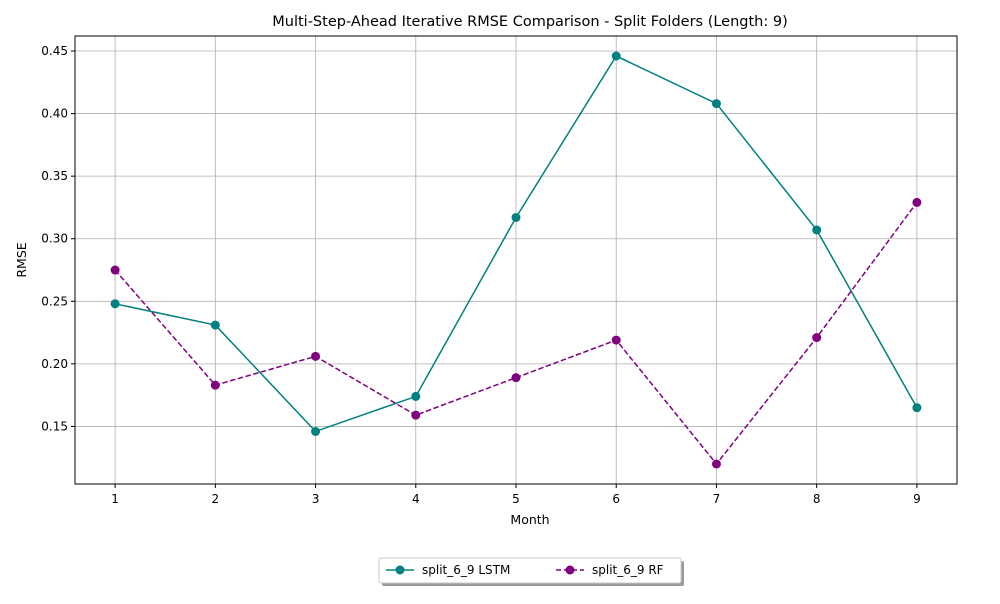 The image size is (1000, 604). What do you see at coordinates (466, 570) in the screenshot?
I see `legend-label-lstm: split_6_9 LSTM` at bounding box center [466, 570].